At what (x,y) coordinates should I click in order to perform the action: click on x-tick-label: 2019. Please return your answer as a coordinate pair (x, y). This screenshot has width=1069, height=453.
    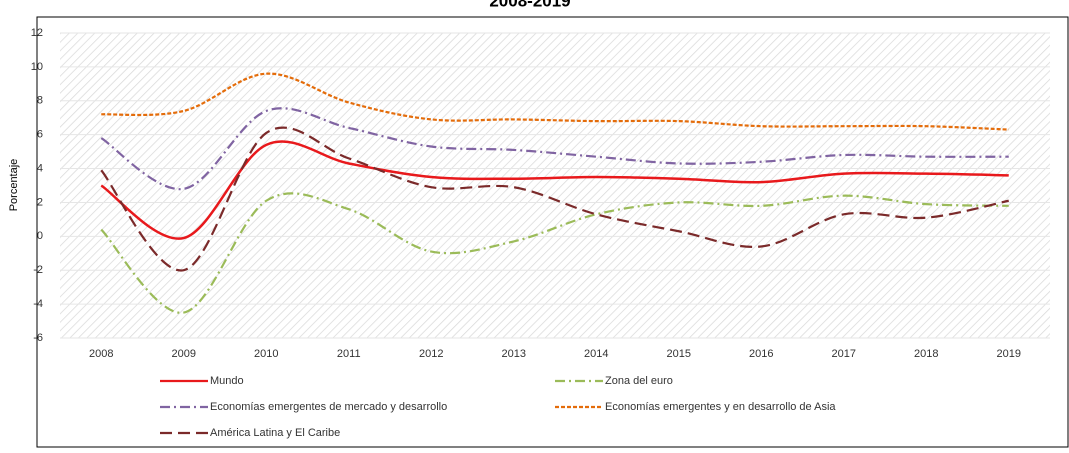
    Looking at the image, I should click on (1009, 354).